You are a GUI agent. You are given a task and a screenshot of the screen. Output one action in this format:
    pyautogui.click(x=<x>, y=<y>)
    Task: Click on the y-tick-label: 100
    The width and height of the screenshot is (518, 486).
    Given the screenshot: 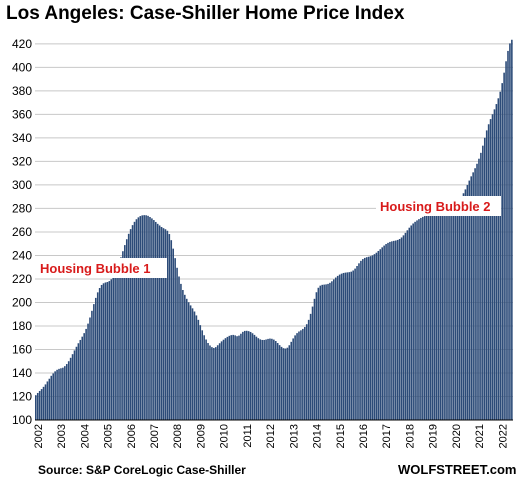 What is the action you would take?
    pyautogui.click(x=22, y=420)
    